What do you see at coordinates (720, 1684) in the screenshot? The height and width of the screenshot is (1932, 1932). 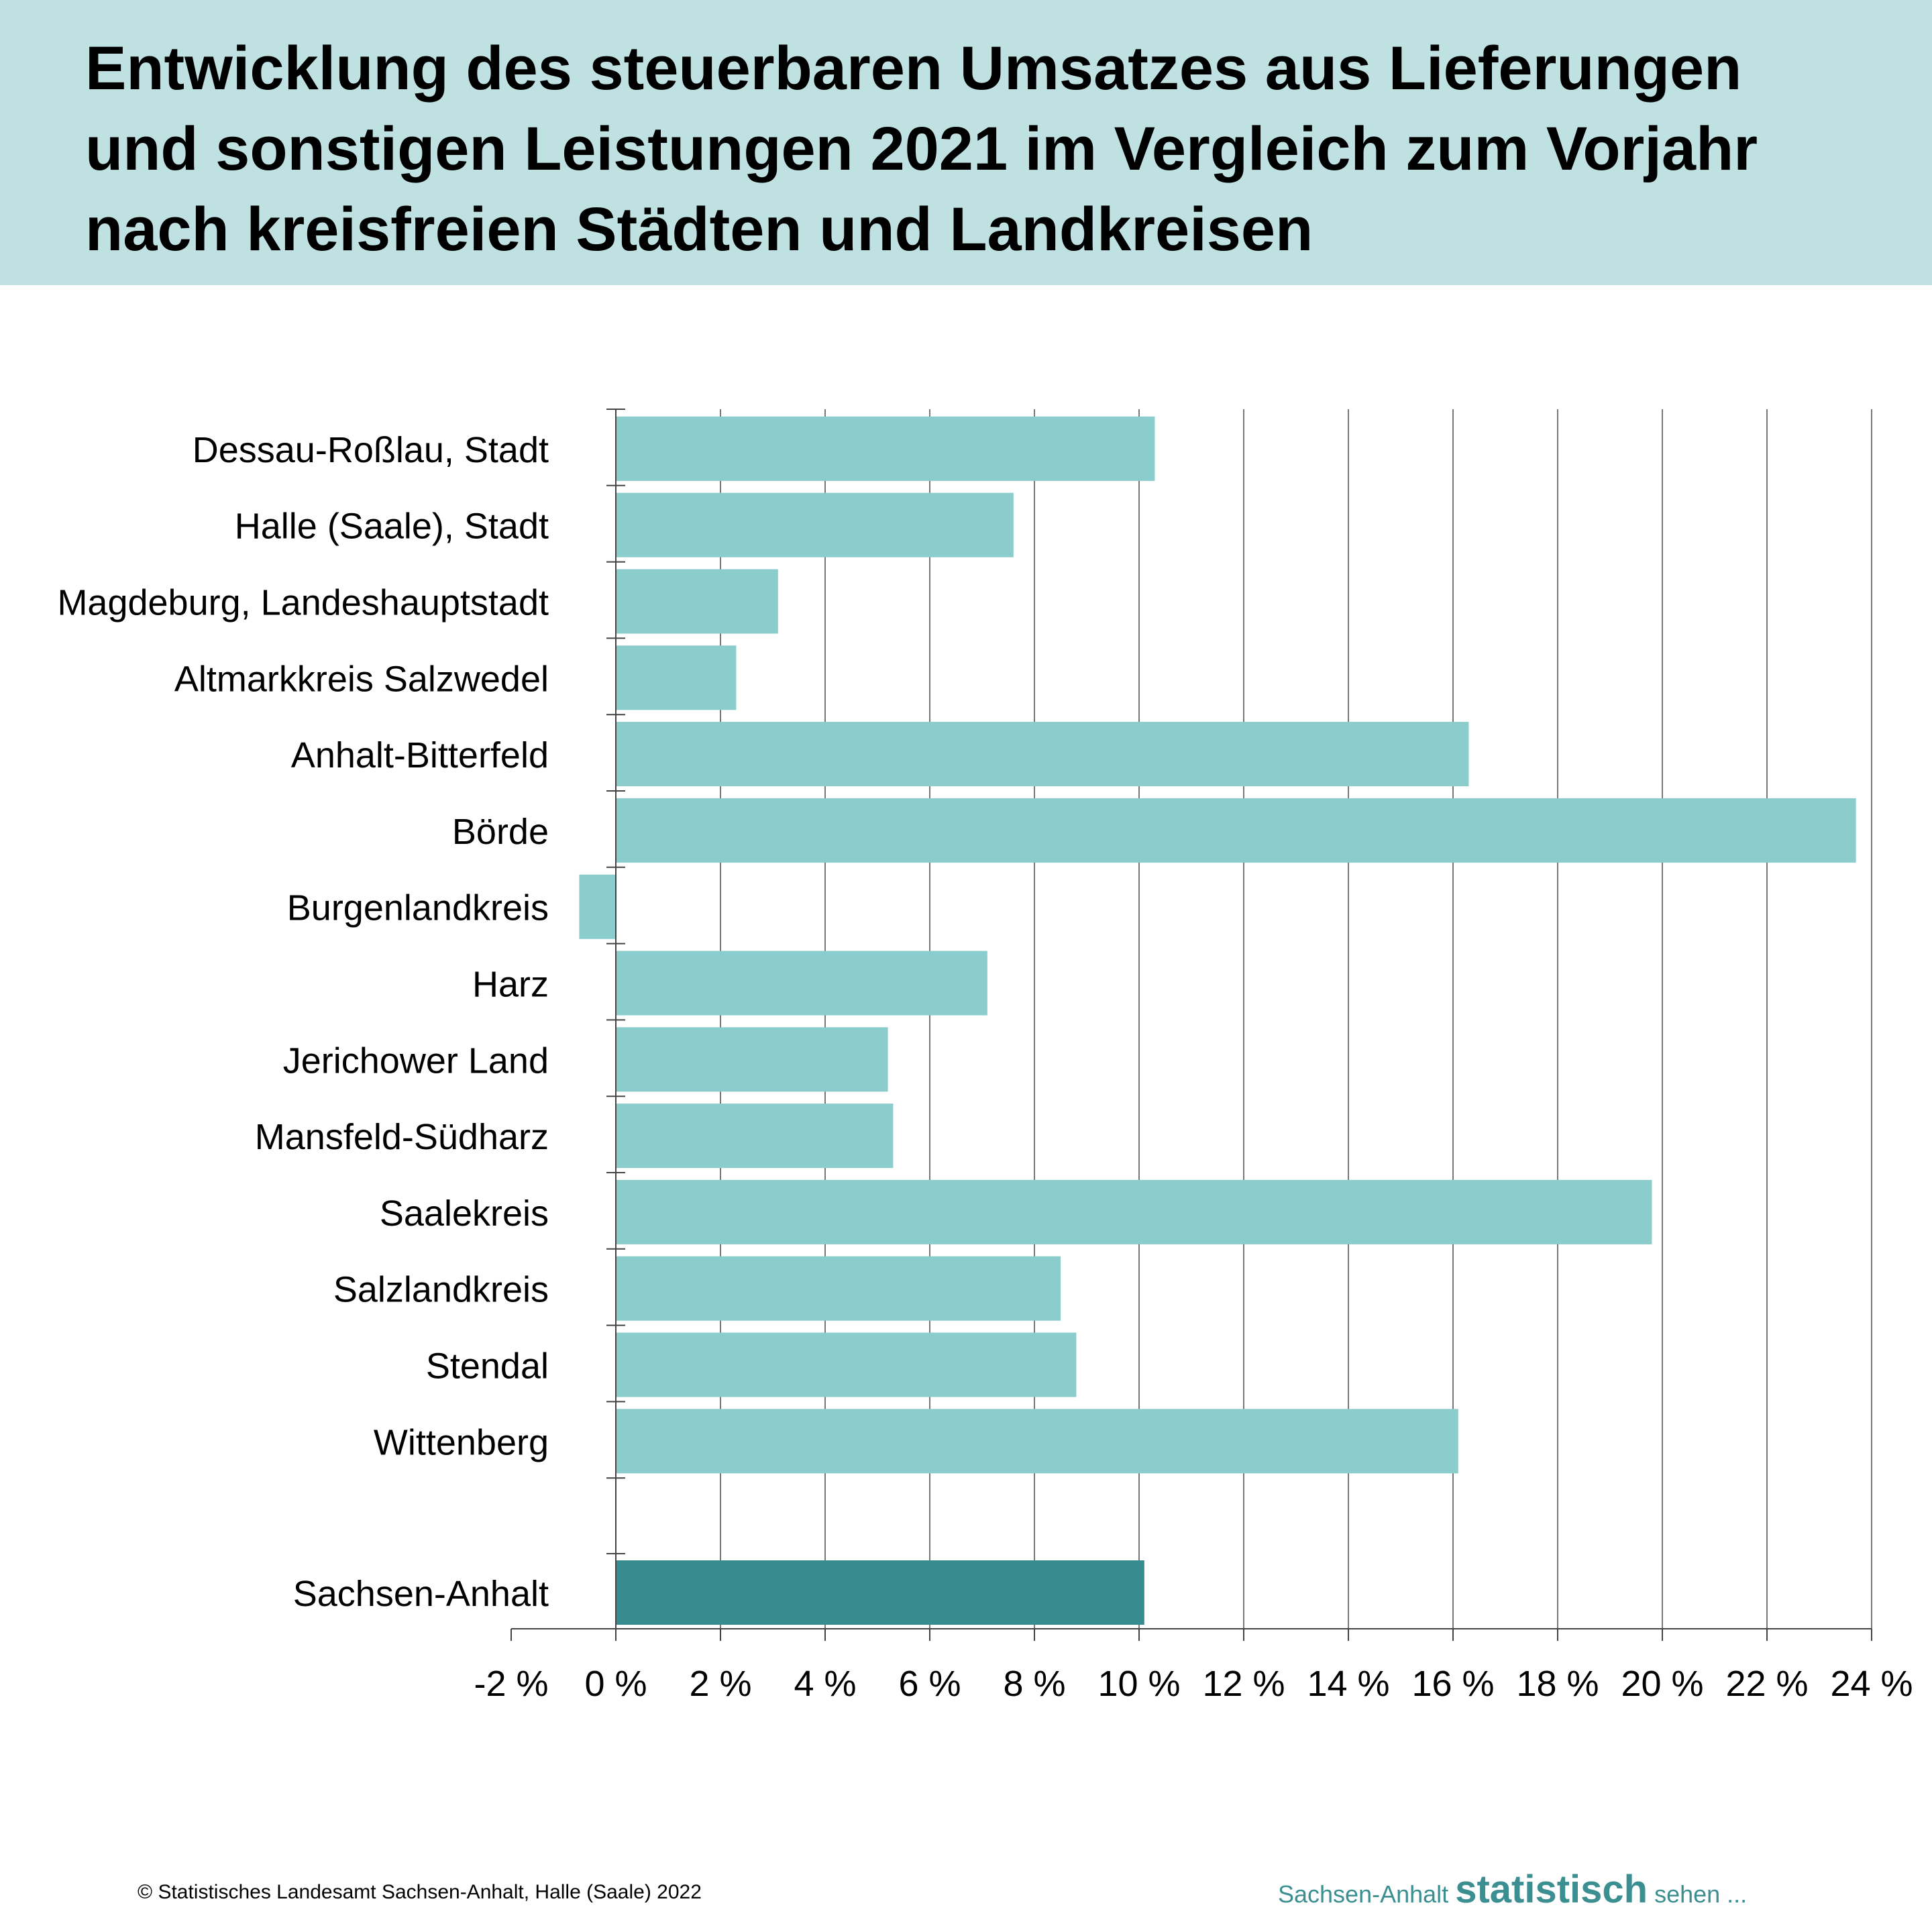 I see `x-tick-label: 2 %` at bounding box center [720, 1684].